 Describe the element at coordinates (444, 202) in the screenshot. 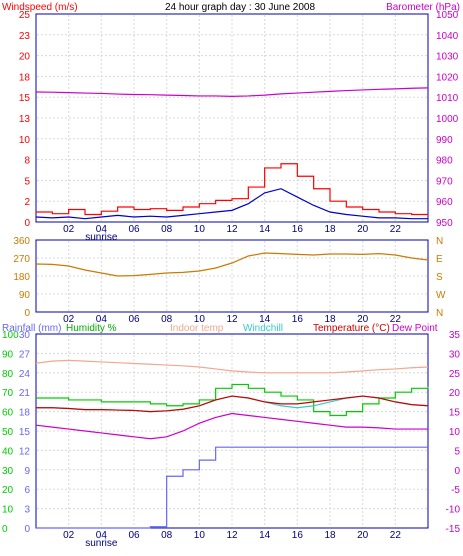

I see `tick-label-barometer: 960` at that location.